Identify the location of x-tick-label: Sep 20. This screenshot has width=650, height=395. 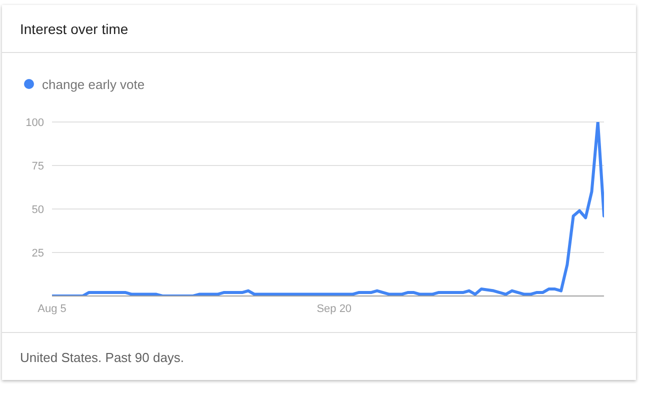
(334, 308).